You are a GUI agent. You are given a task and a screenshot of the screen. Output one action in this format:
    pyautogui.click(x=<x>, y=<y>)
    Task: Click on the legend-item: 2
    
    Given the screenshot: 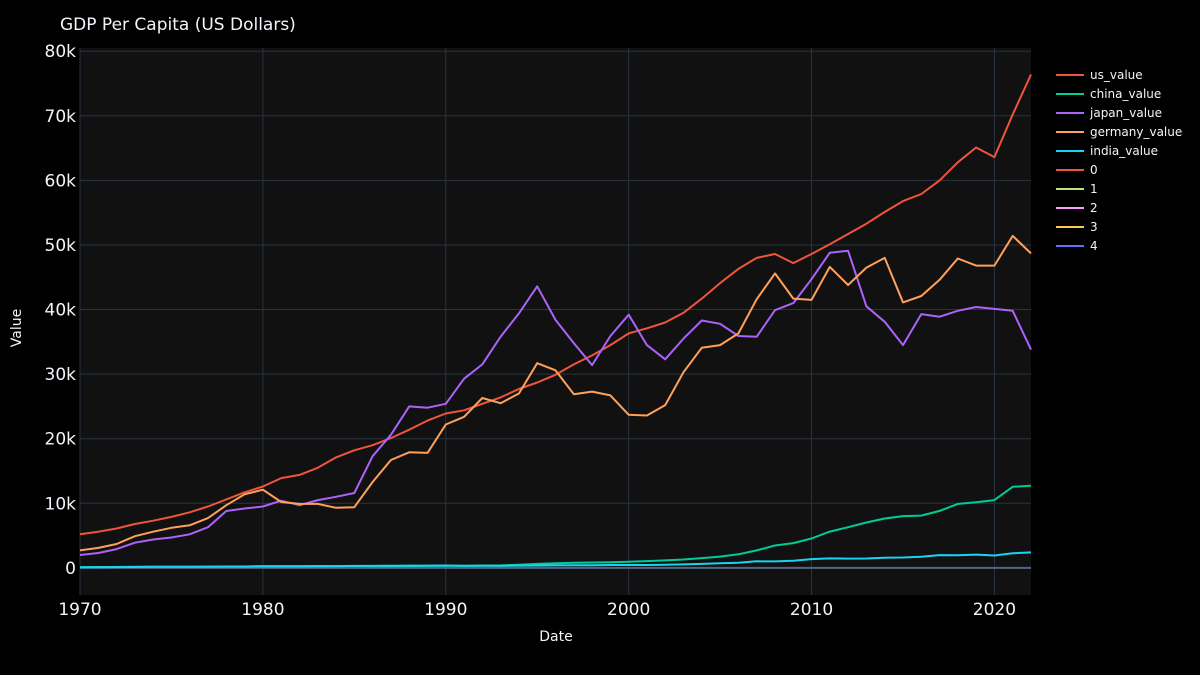 What is the action you would take?
    pyautogui.click(x=1077, y=208)
    